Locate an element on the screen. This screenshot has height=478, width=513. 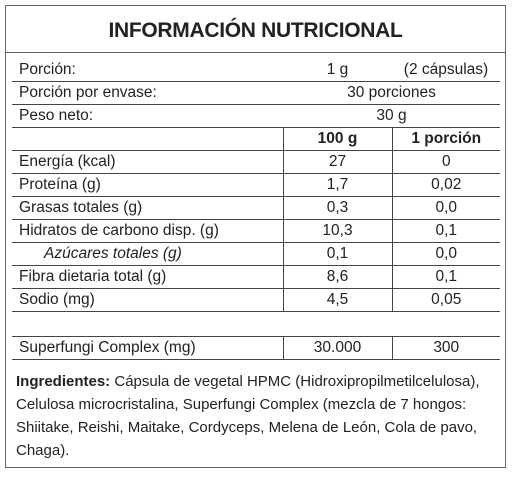
column-header: 100 g is located at coordinates (337, 139).